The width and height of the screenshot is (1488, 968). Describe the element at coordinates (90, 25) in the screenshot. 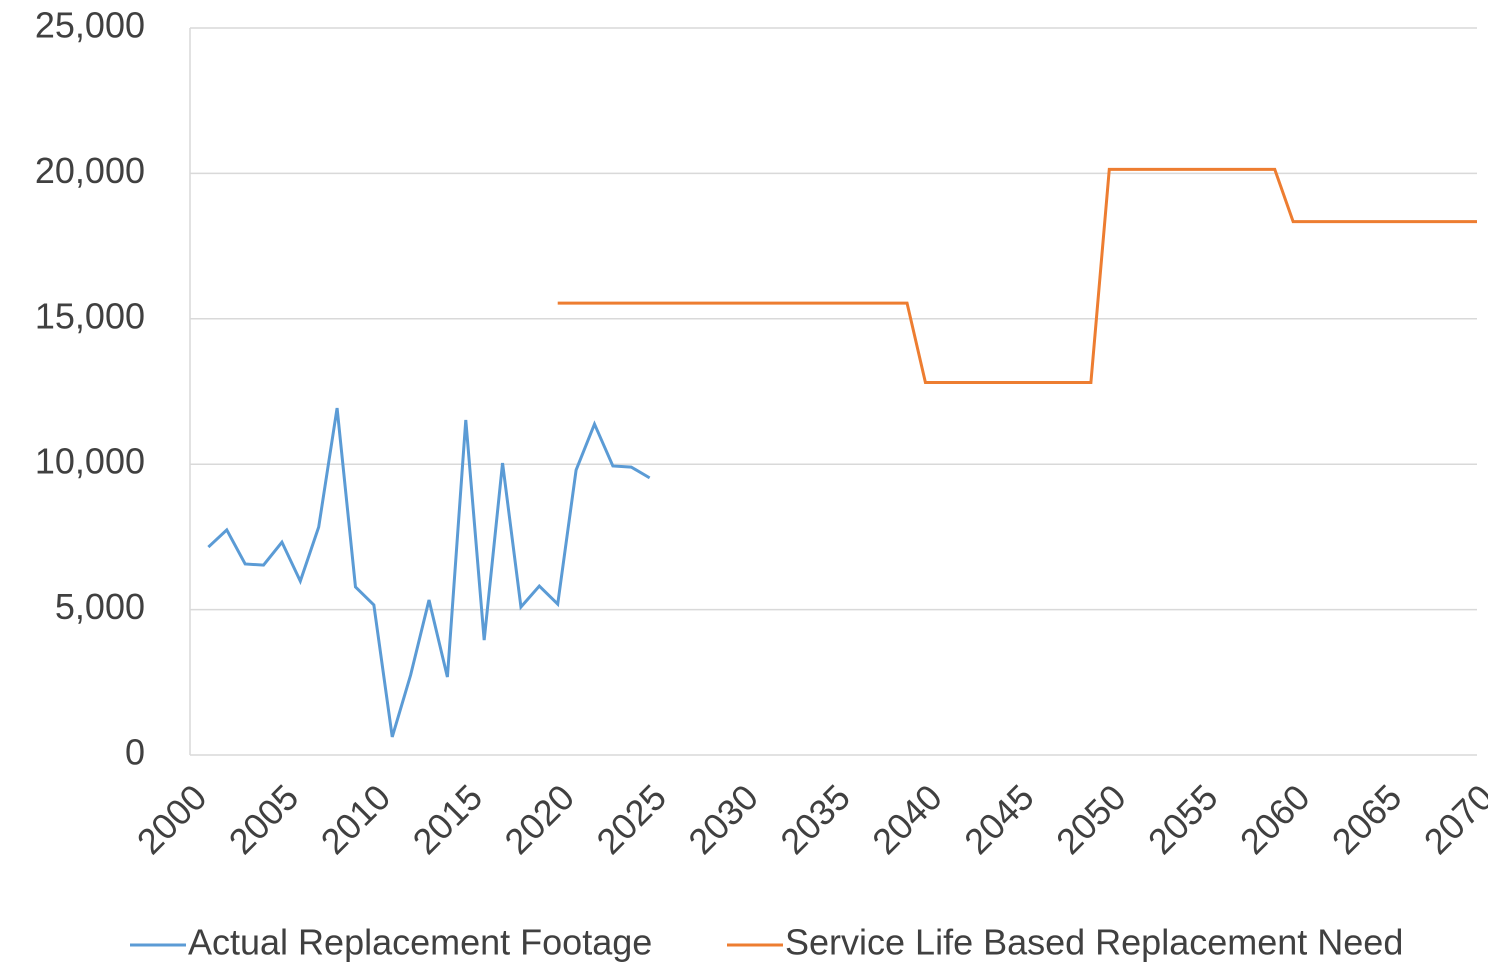

I see `y-tick-label: 25,000` at that location.